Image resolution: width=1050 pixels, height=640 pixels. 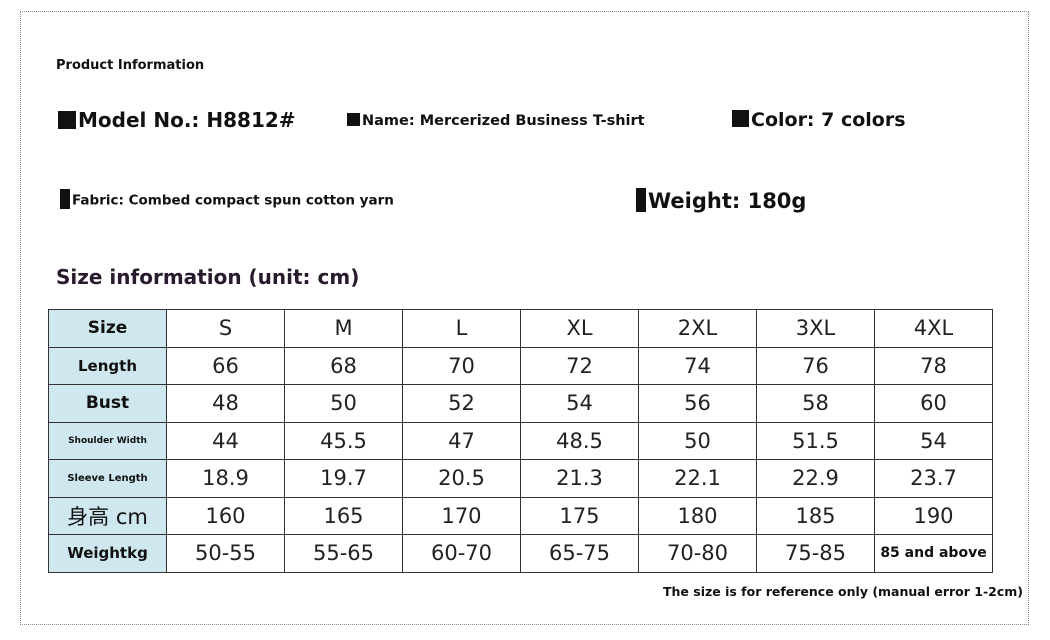 What do you see at coordinates (697, 553) in the screenshot?
I see `table-cell: 70-80` at bounding box center [697, 553].